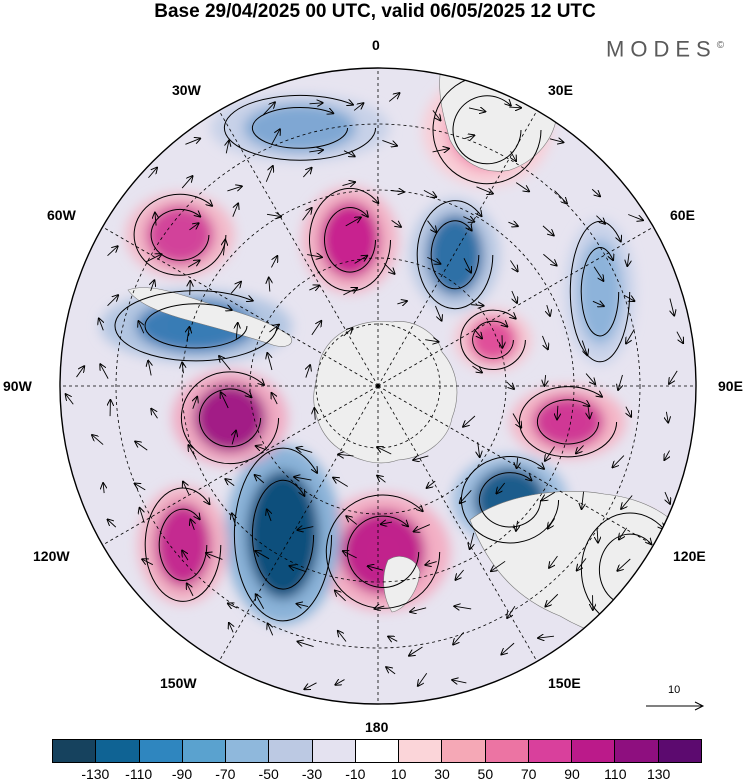 The width and height of the screenshot is (750, 783). What do you see at coordinates (675, 706) in the screenshot?
I see `reference-vector-arrow` at bounding box center [675, 706].